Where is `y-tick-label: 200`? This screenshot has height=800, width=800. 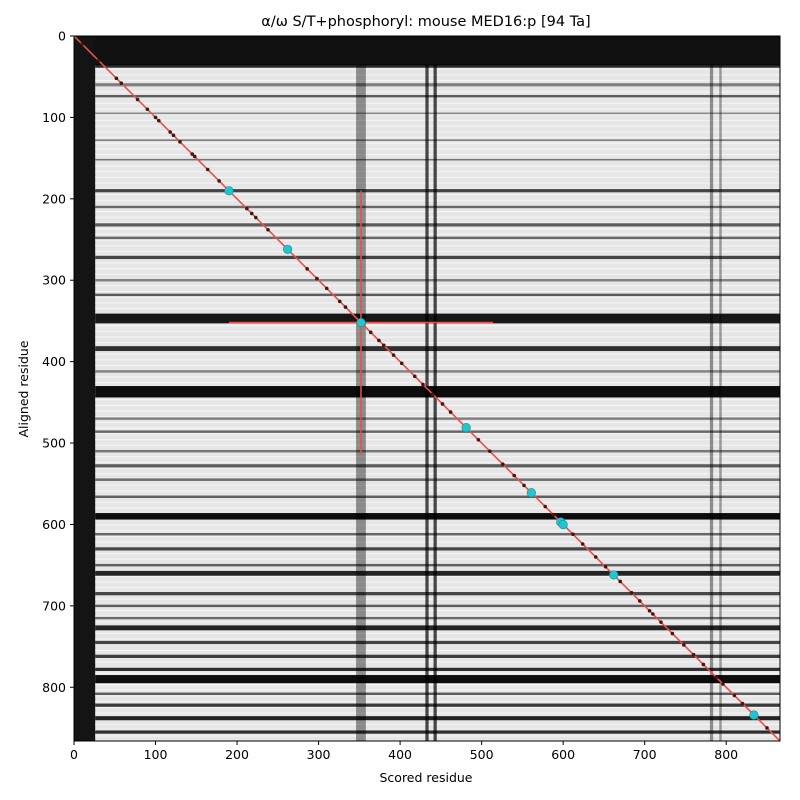 y-tick-label: 200 is located at coordinates (54, 198).